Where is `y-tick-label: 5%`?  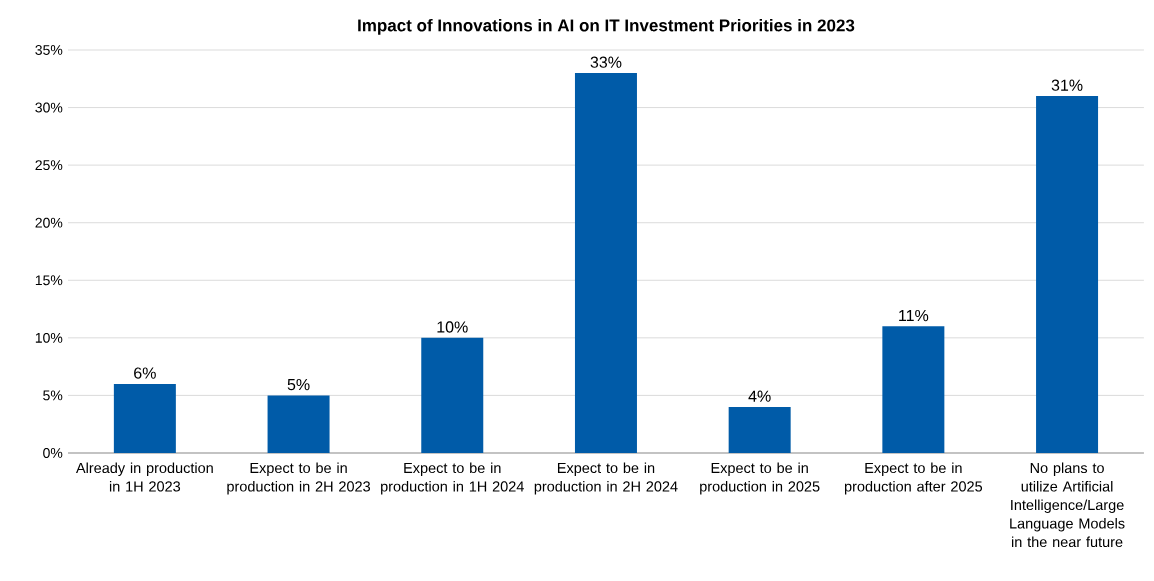 y-tick-label: 5% is located at coordinates (53, 395).